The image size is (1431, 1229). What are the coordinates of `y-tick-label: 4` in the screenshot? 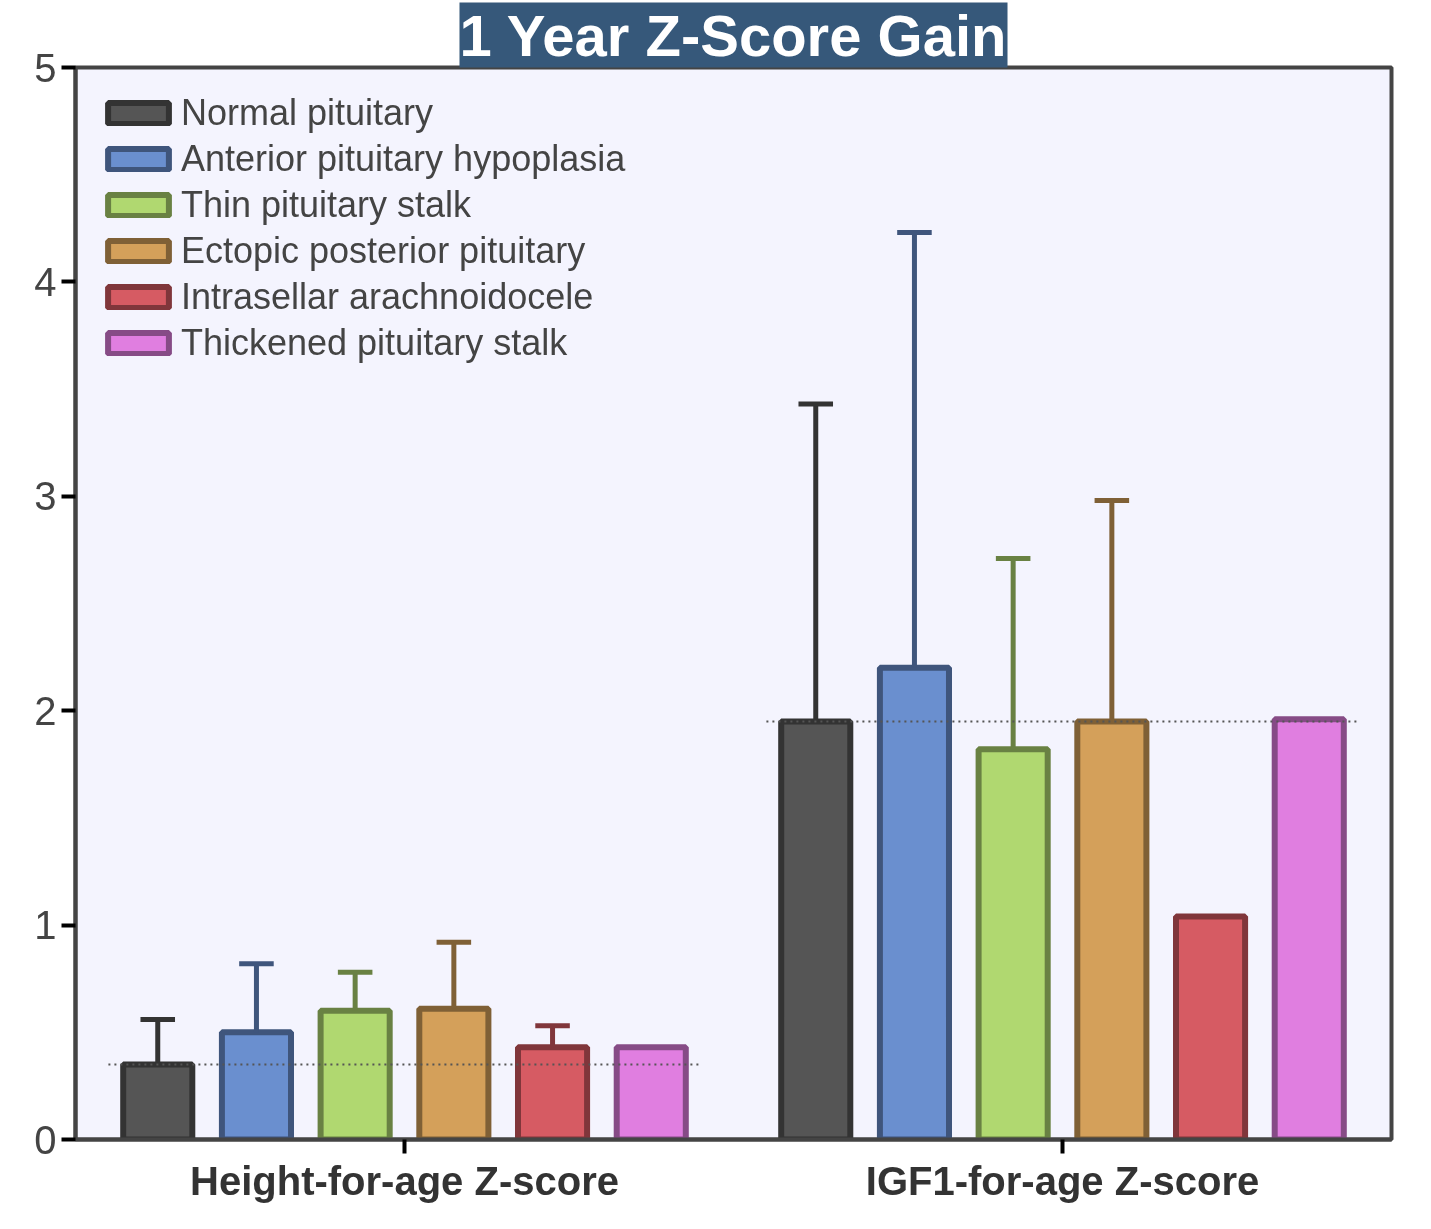 It's located at (45, 281).